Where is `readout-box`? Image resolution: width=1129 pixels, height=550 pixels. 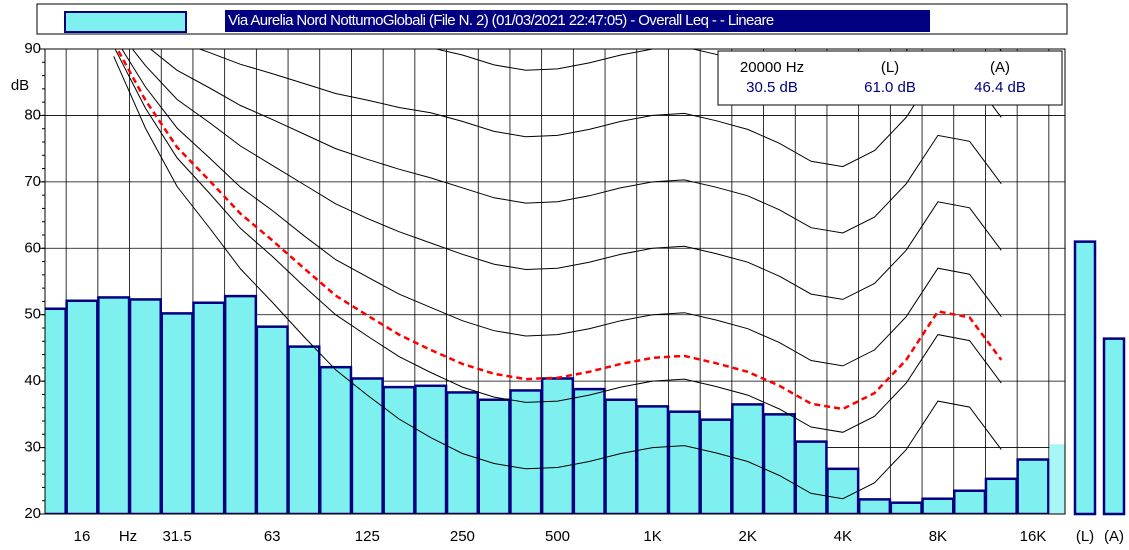 readout-box is located at coordinates (890, 78).